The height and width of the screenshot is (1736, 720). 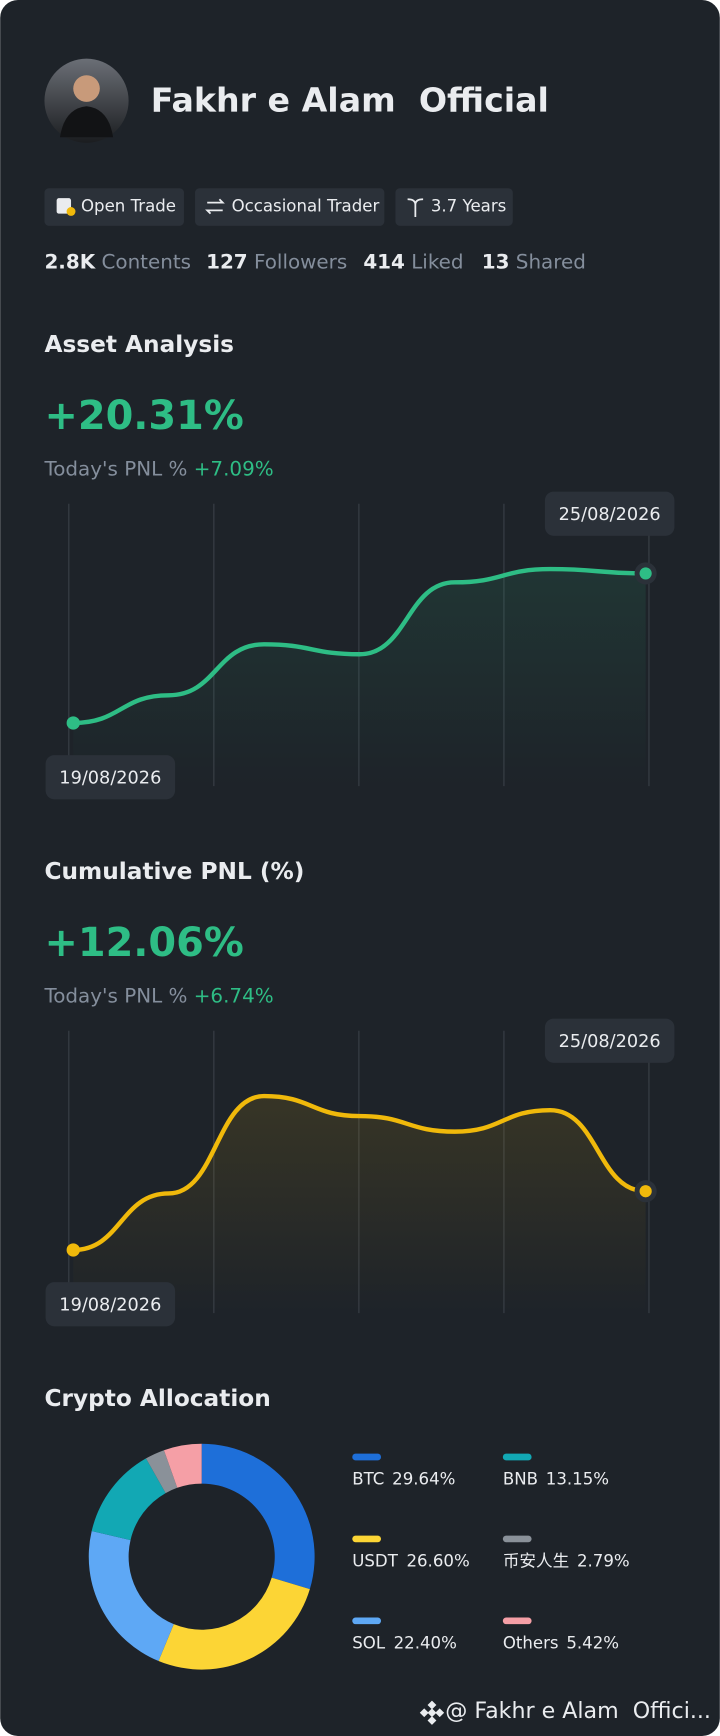 I want to click on pnl-line: Today's PNL % +6.74%, so click(x=158, y=995).